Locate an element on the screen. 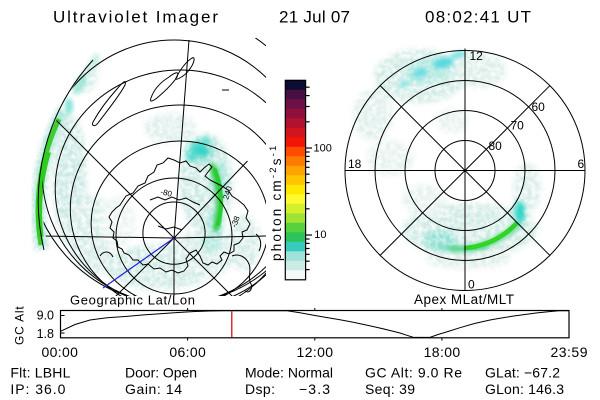  svg-text: Dsp: is located at coordinates (260, 389).